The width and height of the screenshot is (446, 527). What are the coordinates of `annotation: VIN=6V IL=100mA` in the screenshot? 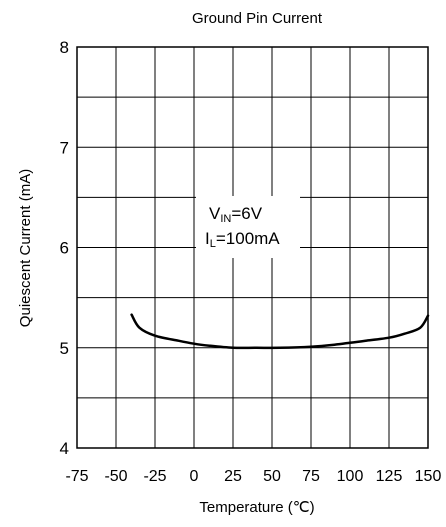 It's located at (248, 227).